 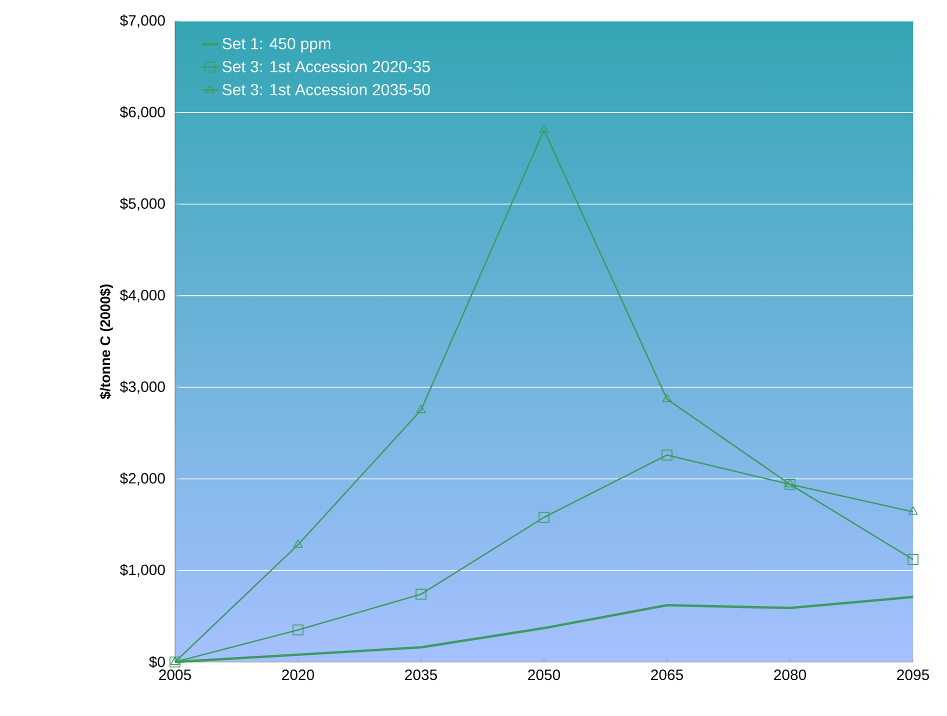 I want to click on y-tick-label: $6,000, so click(x=142, y=113).